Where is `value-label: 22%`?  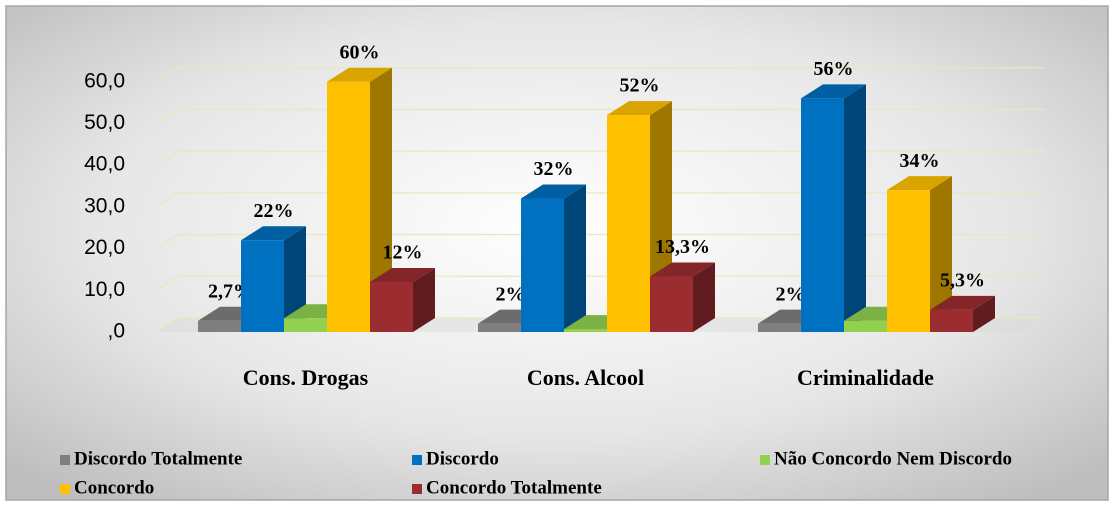 value-label: 22% is located at coordinates (274, 211).